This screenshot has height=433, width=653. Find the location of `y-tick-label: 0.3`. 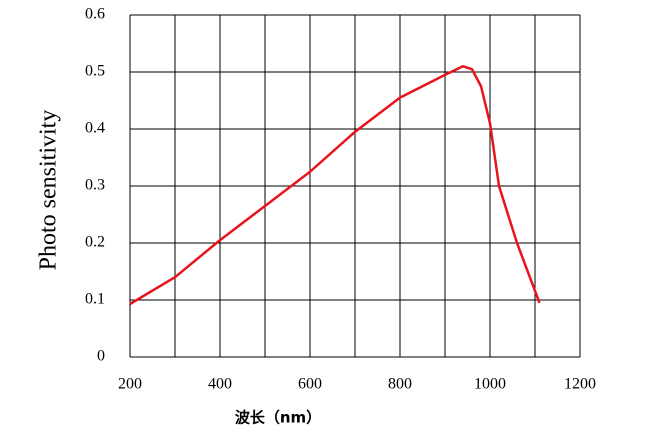

y-tick-label: 0.3 is located at coordinates (95, 185).